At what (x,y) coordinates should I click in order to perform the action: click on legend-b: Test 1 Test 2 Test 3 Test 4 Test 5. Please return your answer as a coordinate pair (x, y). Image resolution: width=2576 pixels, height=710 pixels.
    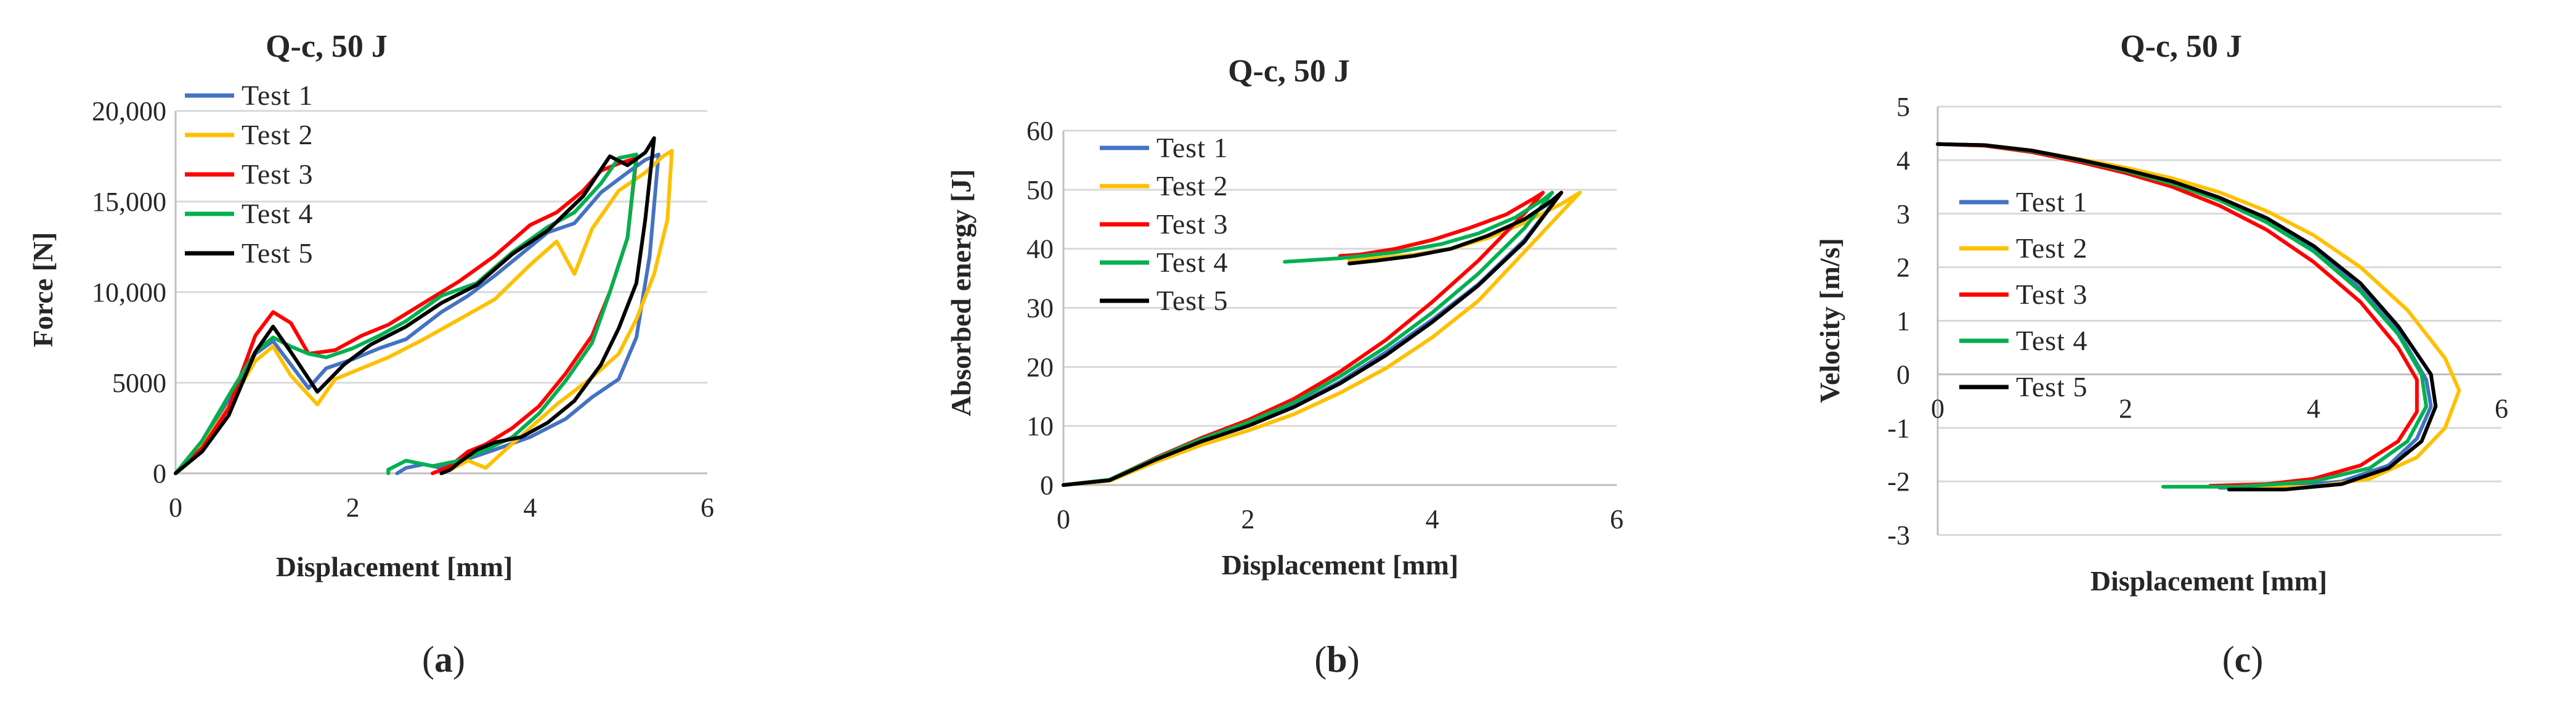
    Looking at the image, I should click on (1164, 224).